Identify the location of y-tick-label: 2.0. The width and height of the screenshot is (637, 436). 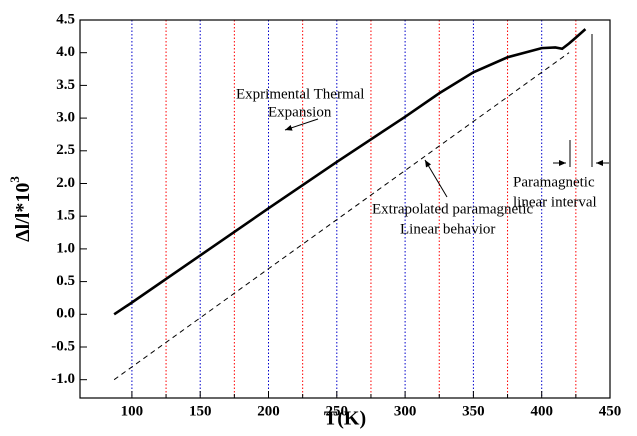
(65, 183).